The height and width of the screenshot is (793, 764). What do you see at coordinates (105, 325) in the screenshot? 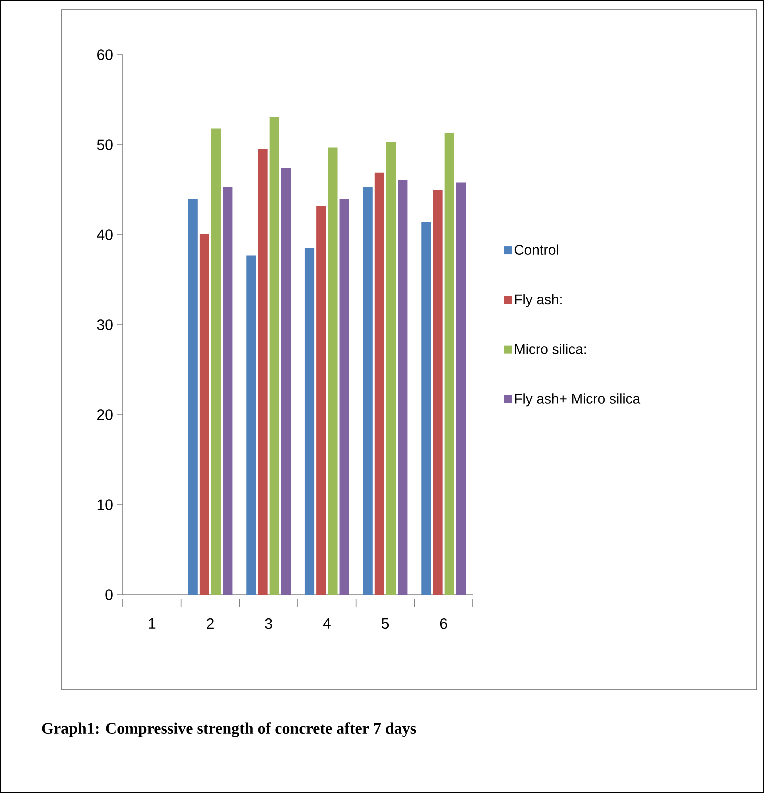
I see `y-tick-label: 30` at bounding box center [105, 325].